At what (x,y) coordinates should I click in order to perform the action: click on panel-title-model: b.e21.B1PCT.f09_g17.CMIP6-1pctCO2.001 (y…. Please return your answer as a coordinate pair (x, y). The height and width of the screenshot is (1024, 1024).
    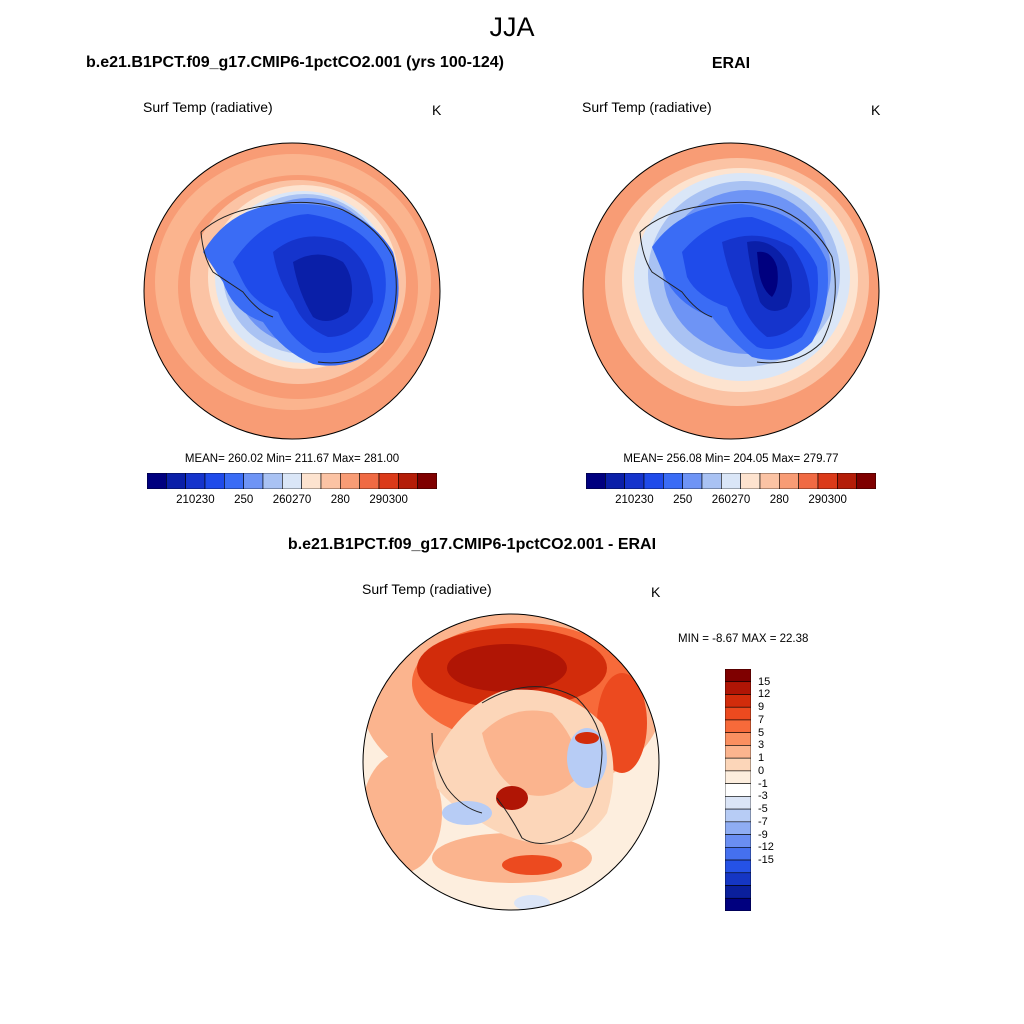
    Looking at the image, I should click on (295, 62).